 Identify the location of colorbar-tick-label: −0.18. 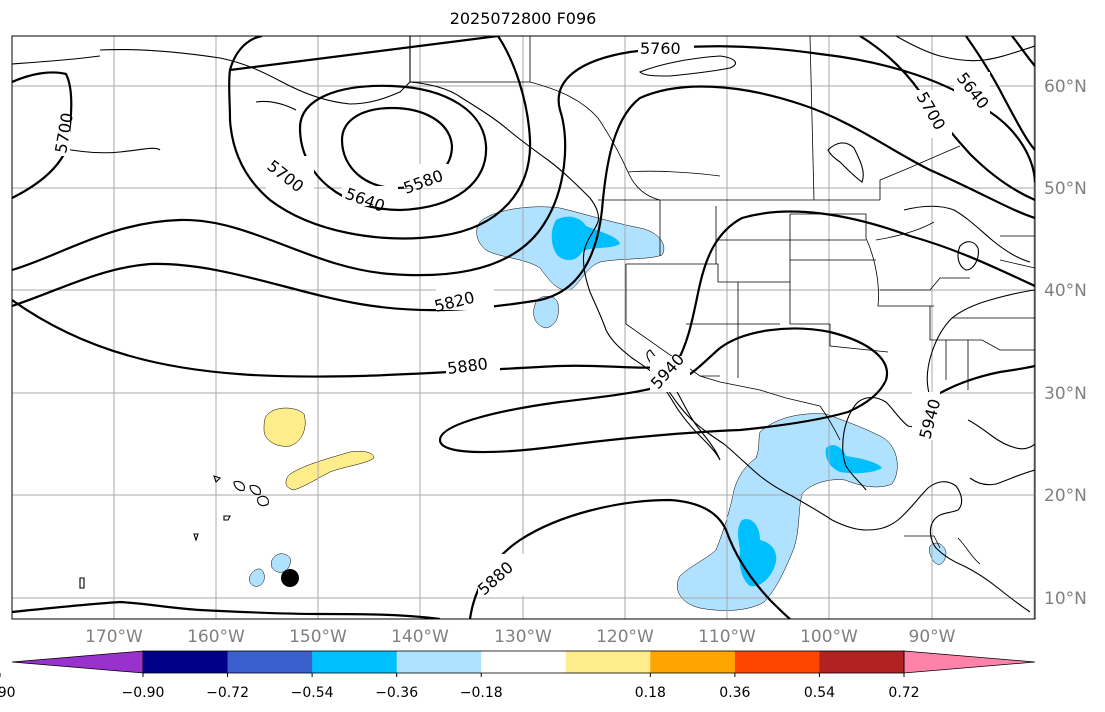
(481, 693).